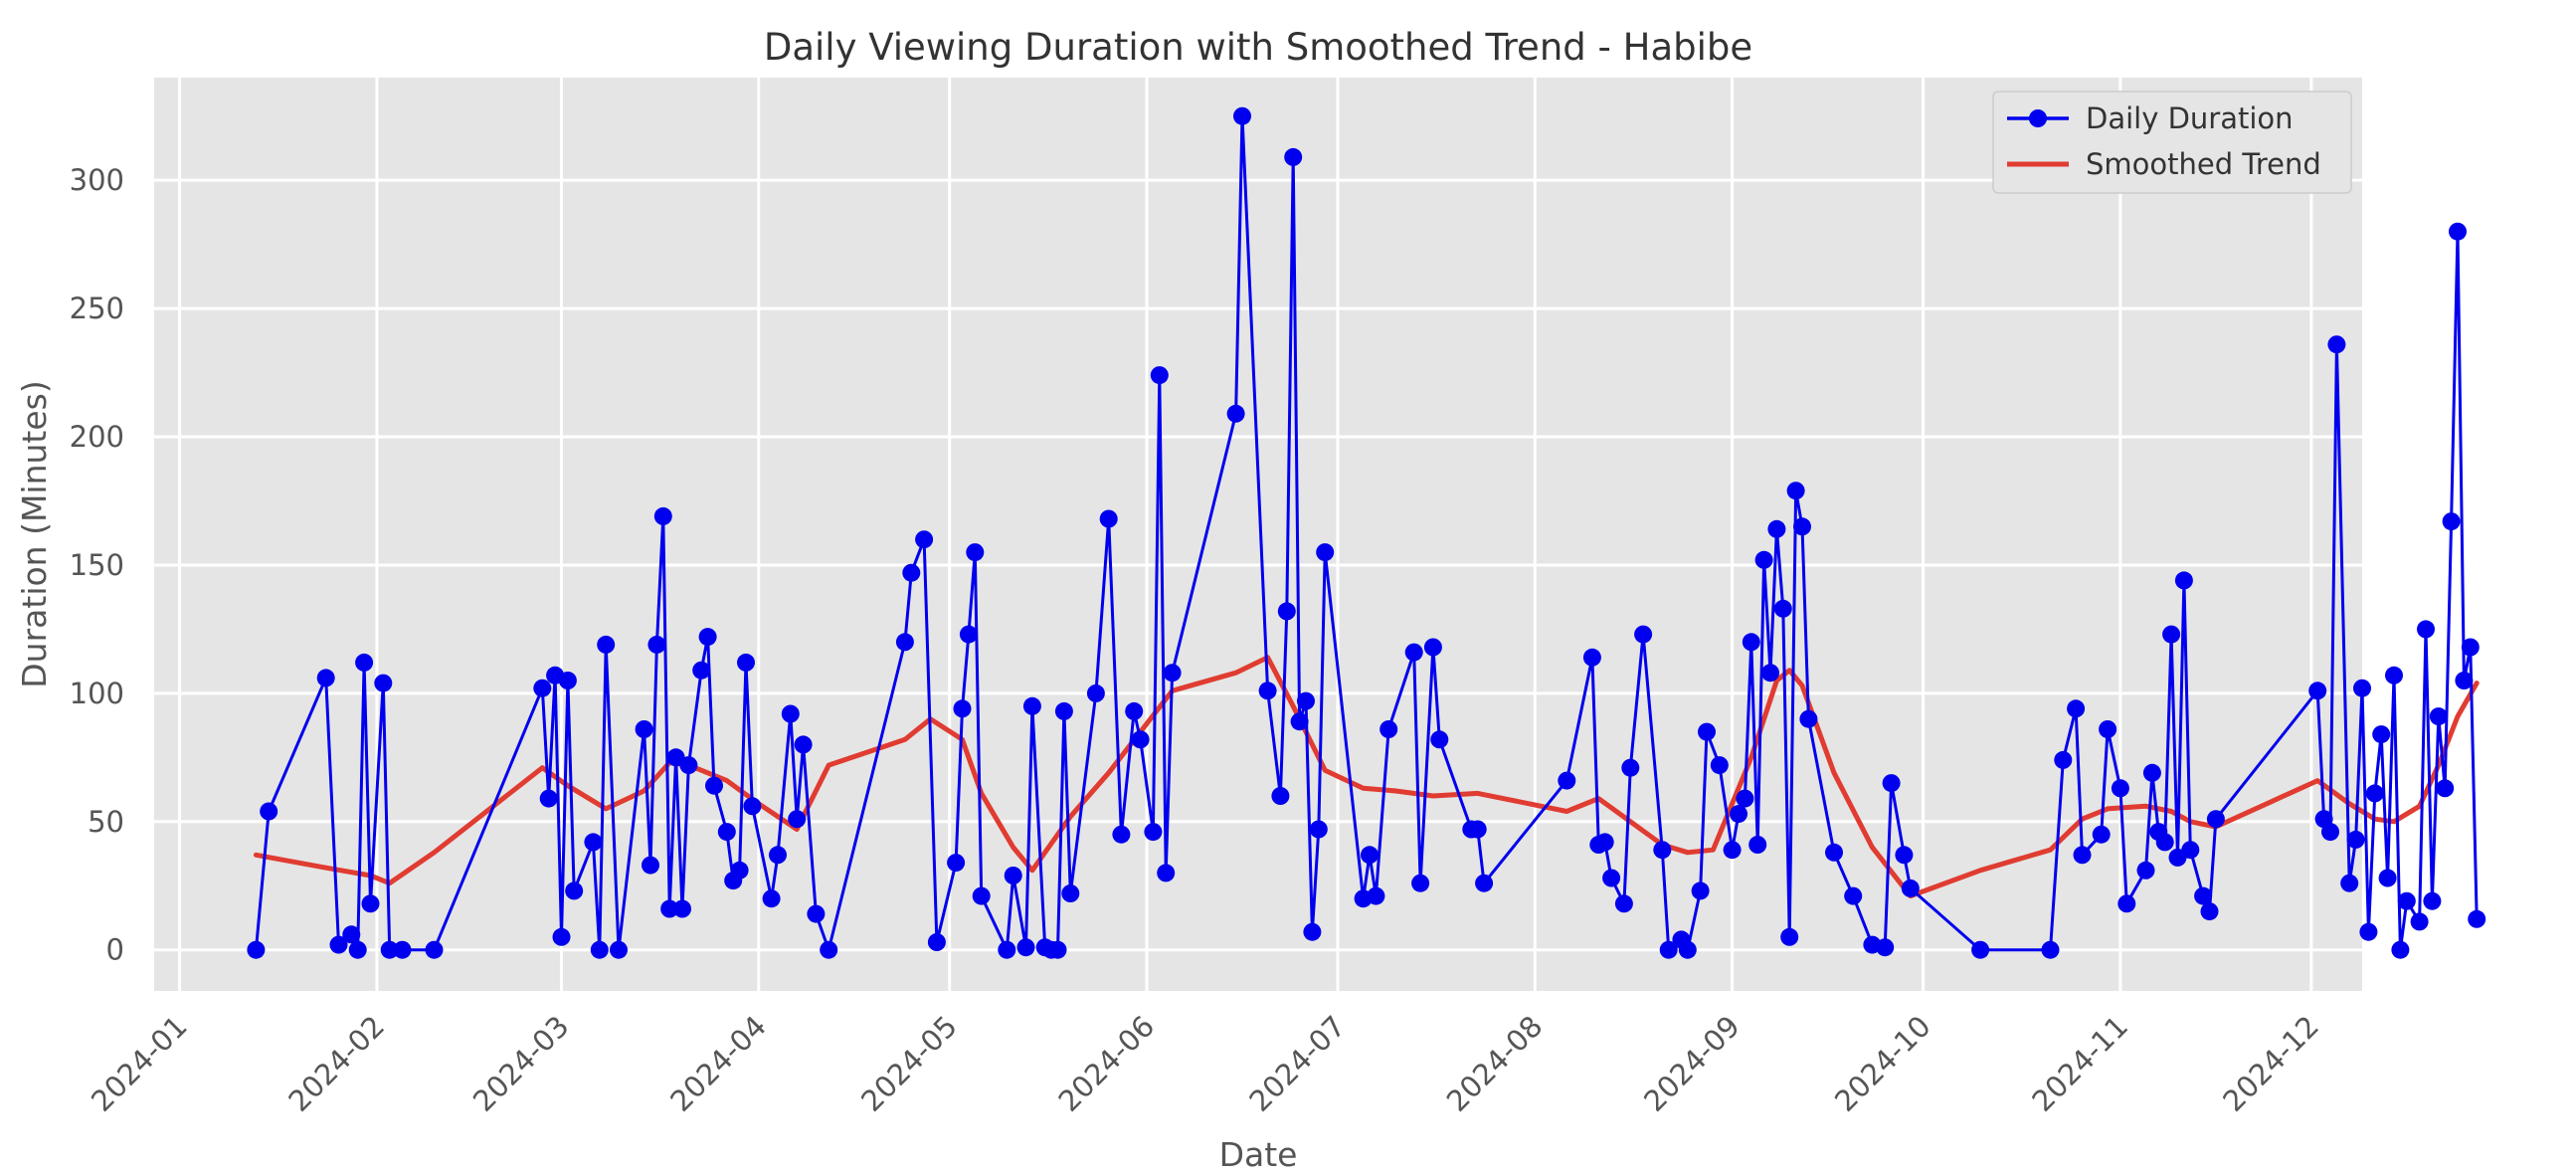 Image resolution: width=2576 pixels, height=1175 pixels. I want to click on legend-daily-duration-label: Daily Duration, so click(2190, 118).